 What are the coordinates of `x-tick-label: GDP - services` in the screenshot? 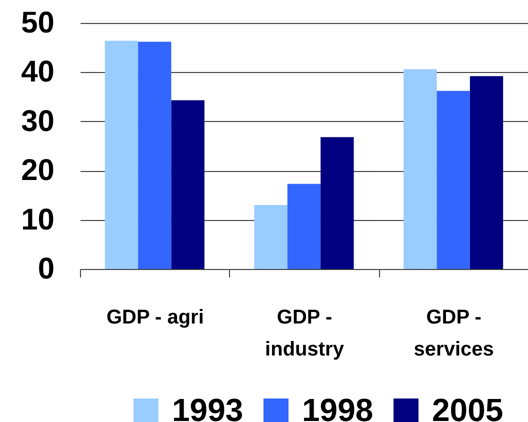 It's located at (454, 333).